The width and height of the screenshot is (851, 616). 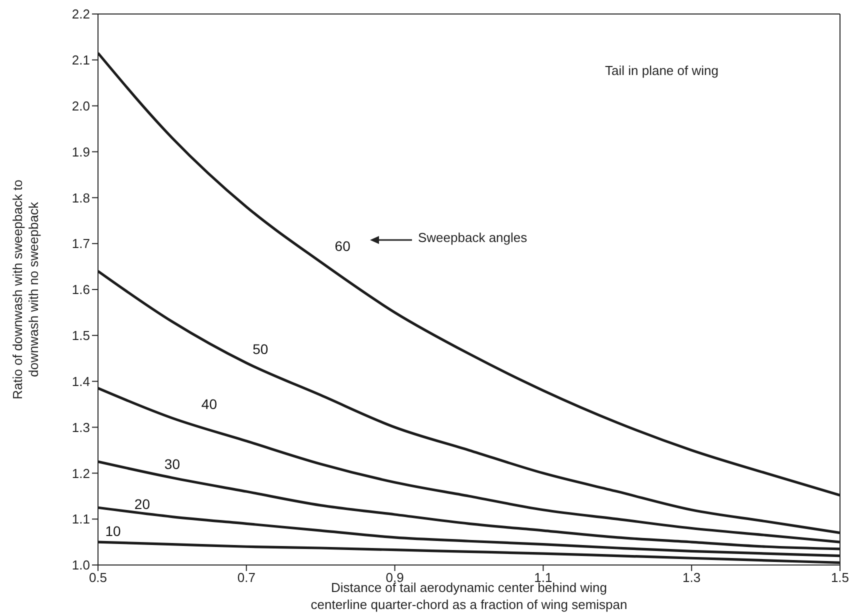 What do you see at coordinates (260, 348) in the screenshot?
I see `series-label: 50` at bounding box center [260, 348].